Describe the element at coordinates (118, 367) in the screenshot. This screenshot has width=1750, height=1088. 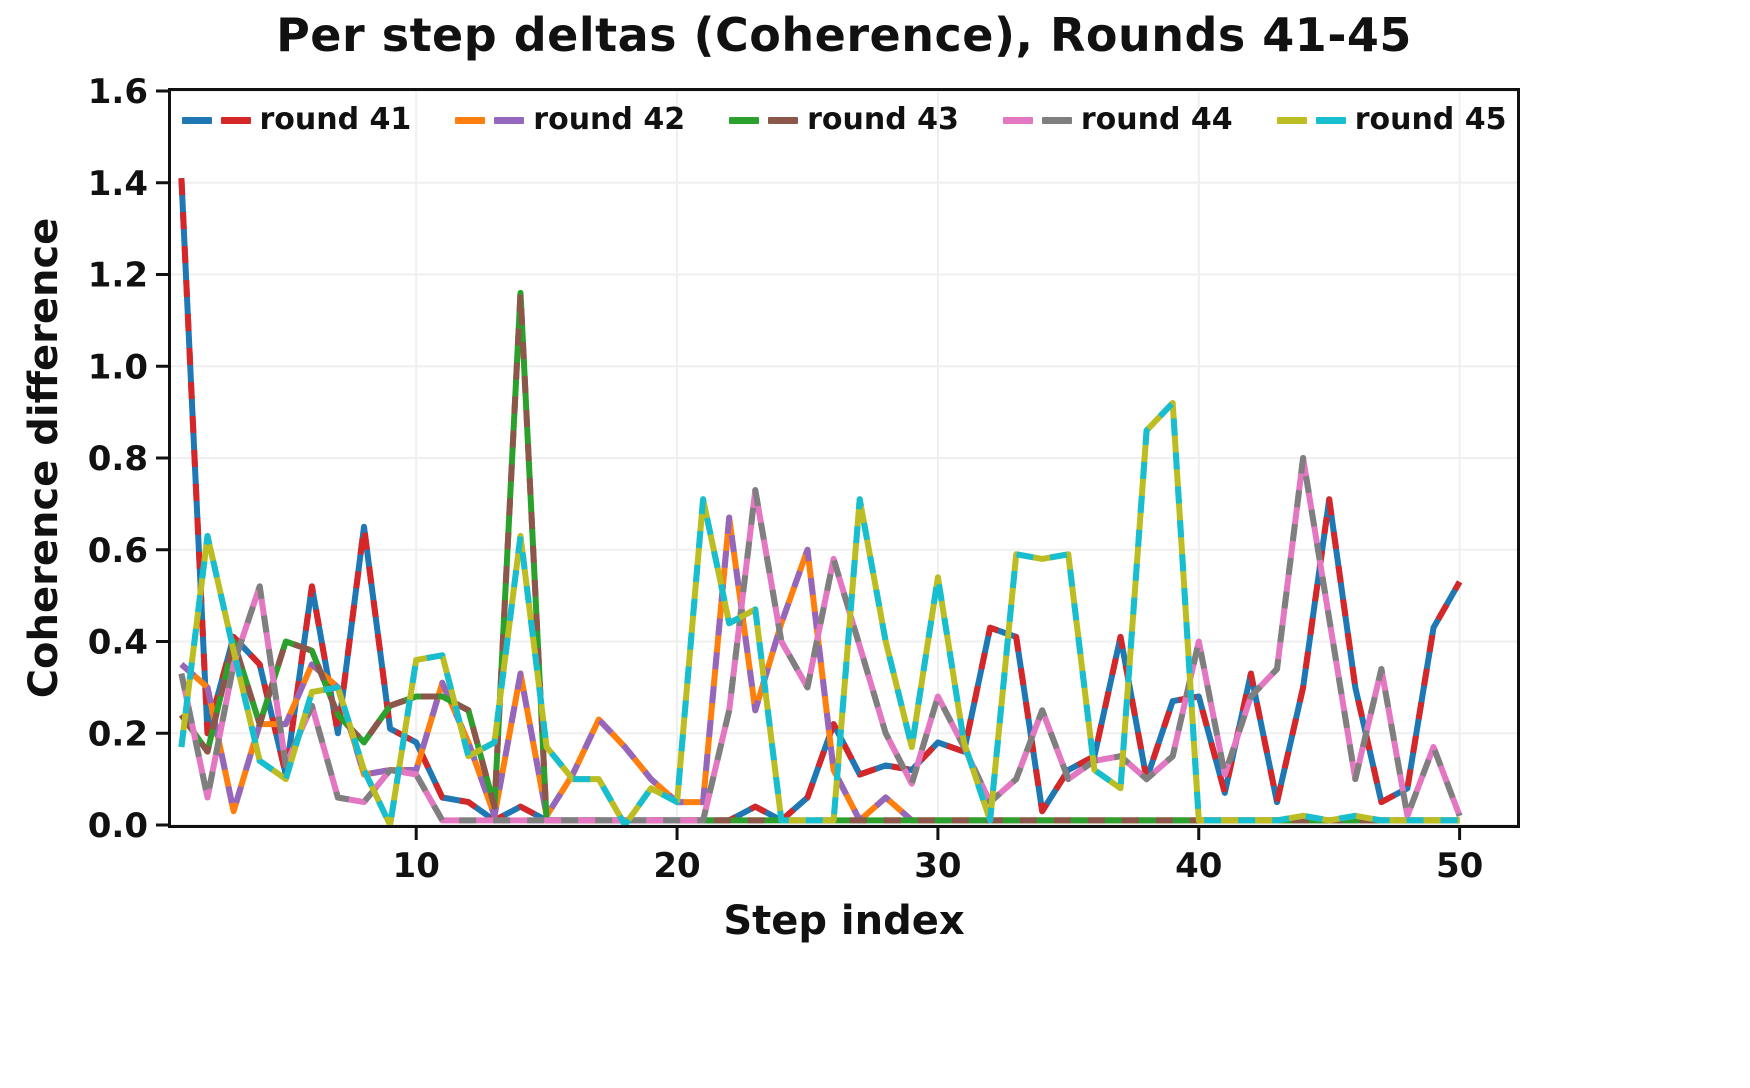
I see `y-tick-label: 1.0` at that location.